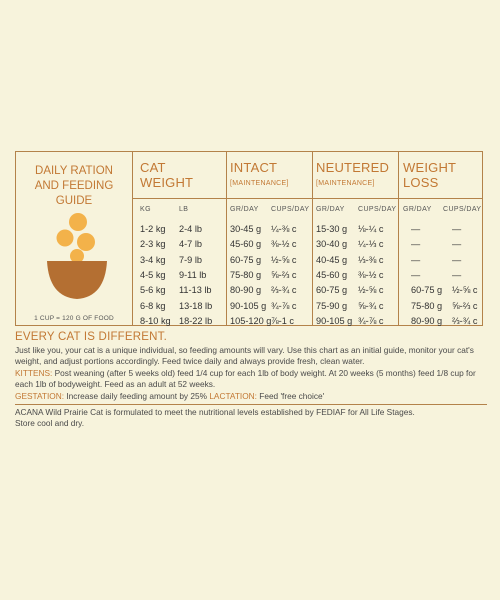 This screenshot has width=500, height=600. What do you see at coordinates (74, 318) in the screenshot?
I see `cup-conversion-note: 1 CUP = 120 G OF FOOD` at bounding box center [74, 318].